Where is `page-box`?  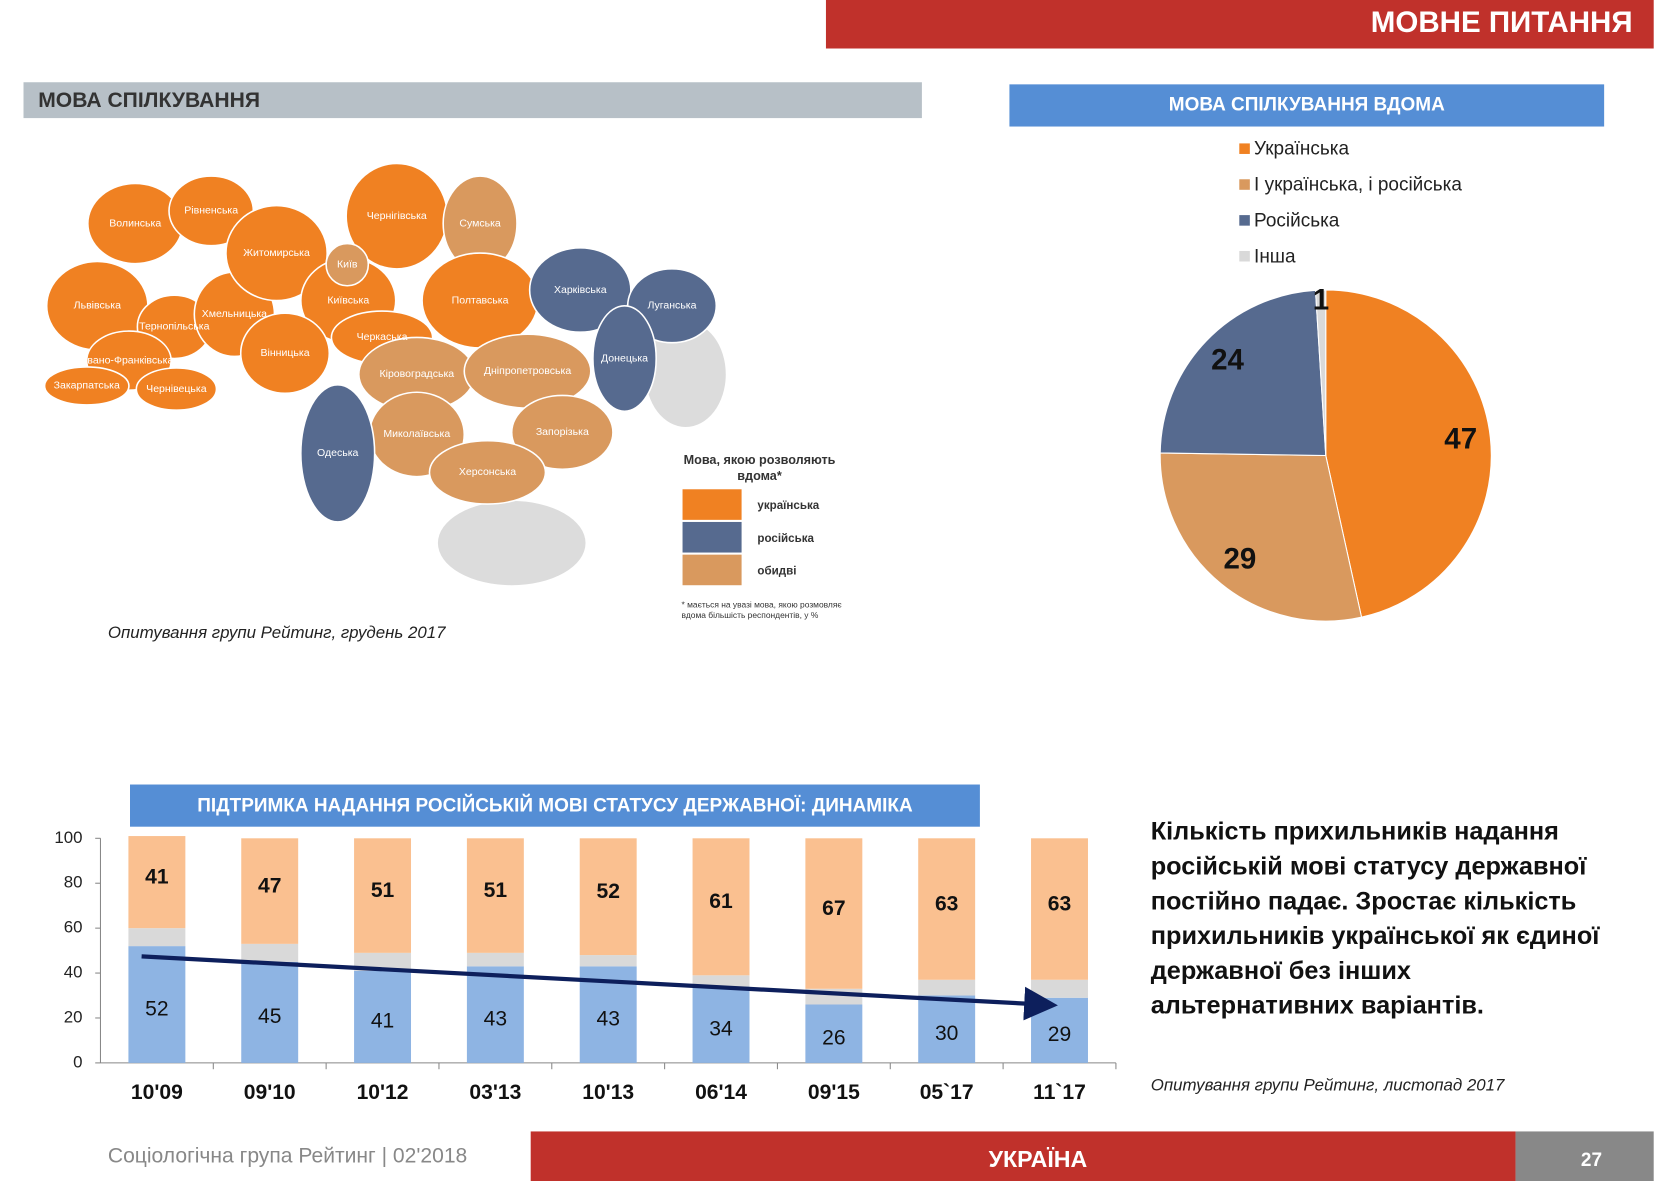
page-box is located at coordinates (1584, 1156).